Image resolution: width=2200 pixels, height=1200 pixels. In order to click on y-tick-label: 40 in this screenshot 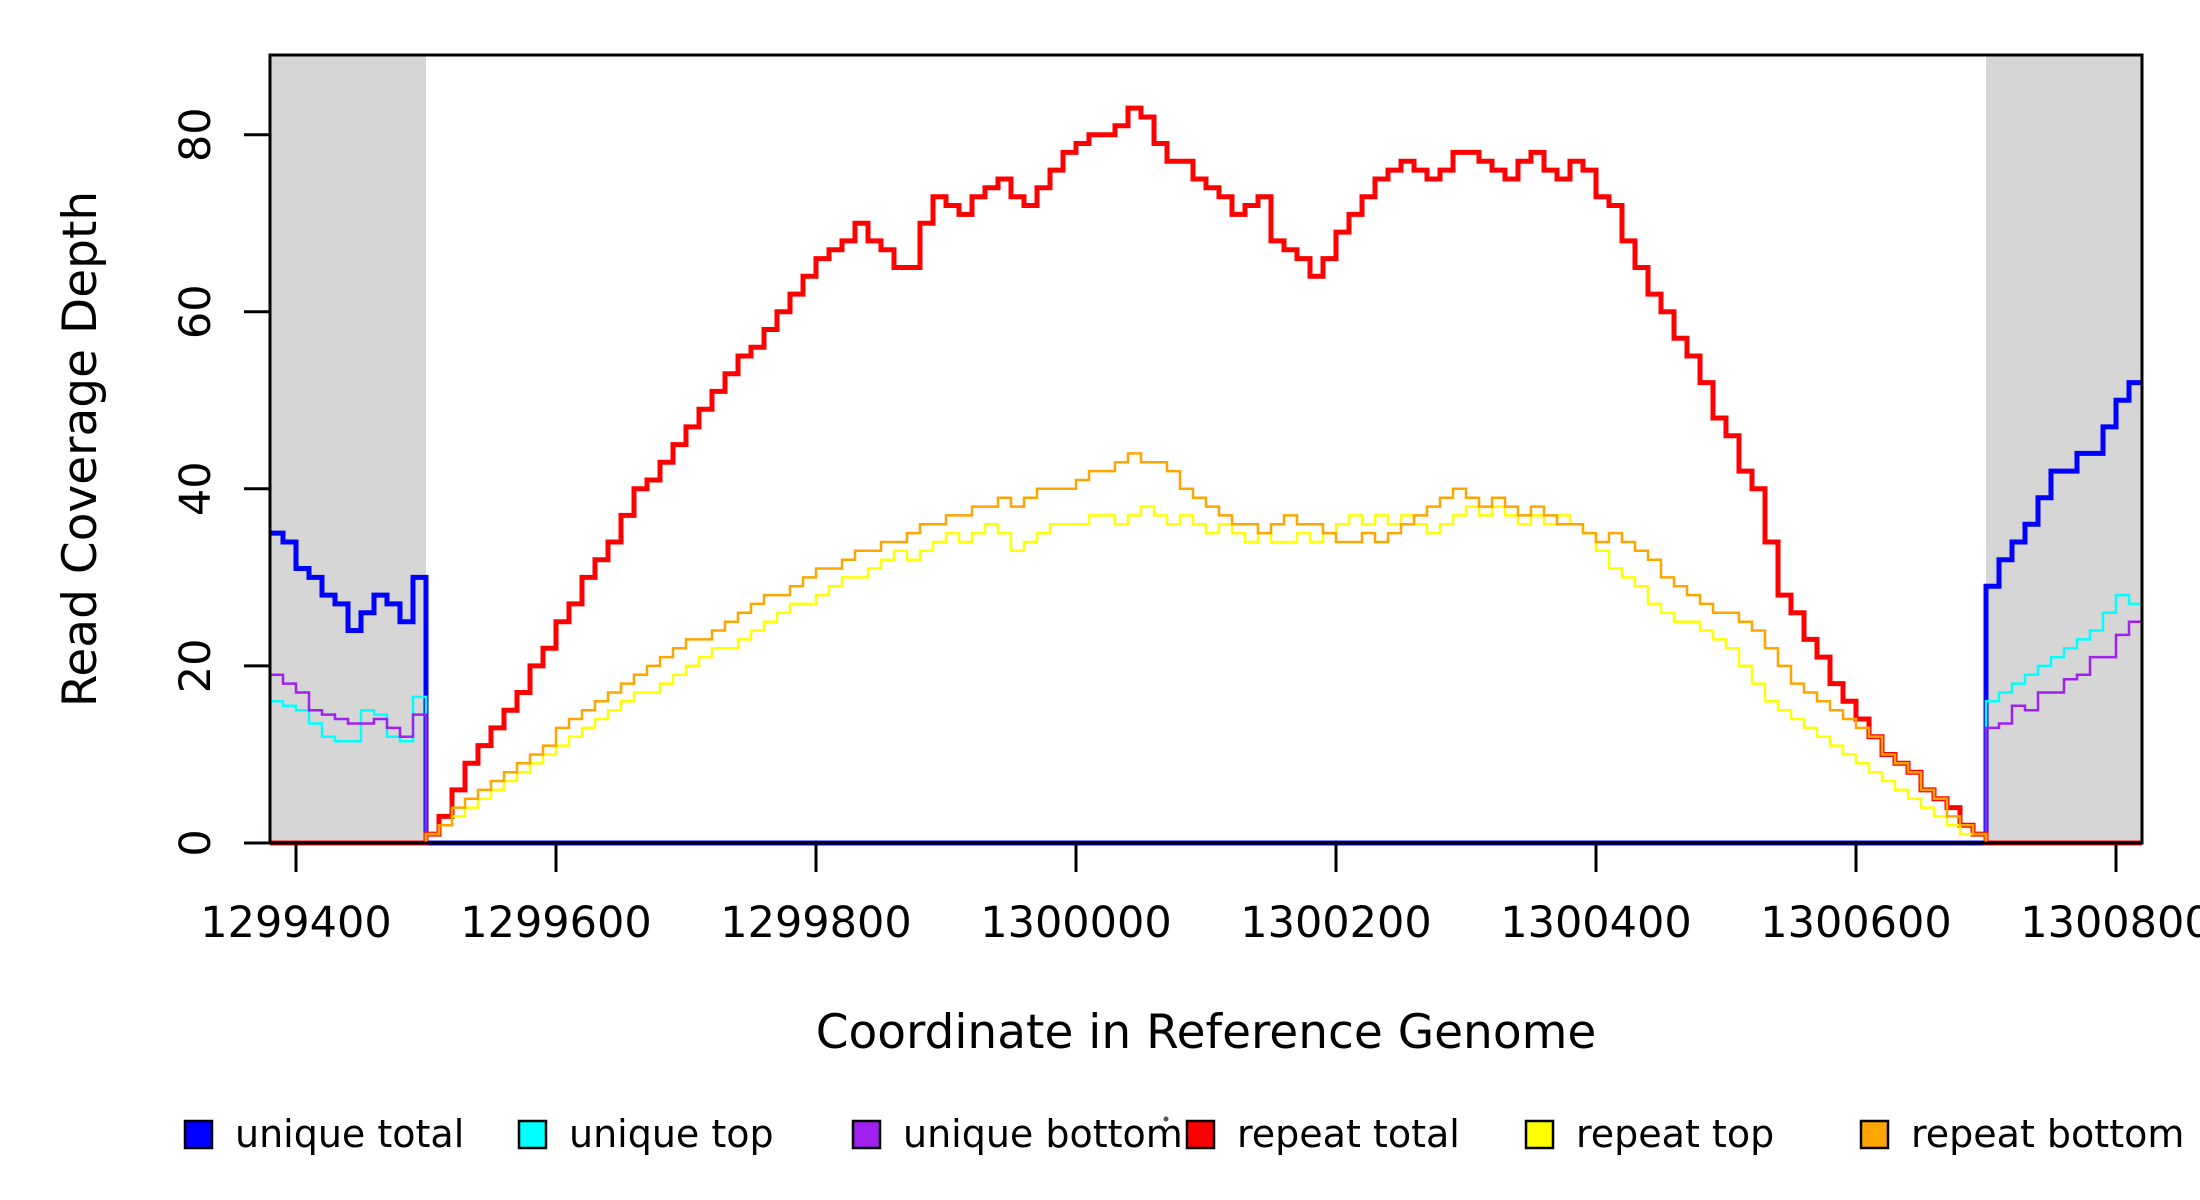, I will do `click(196, 488)`.